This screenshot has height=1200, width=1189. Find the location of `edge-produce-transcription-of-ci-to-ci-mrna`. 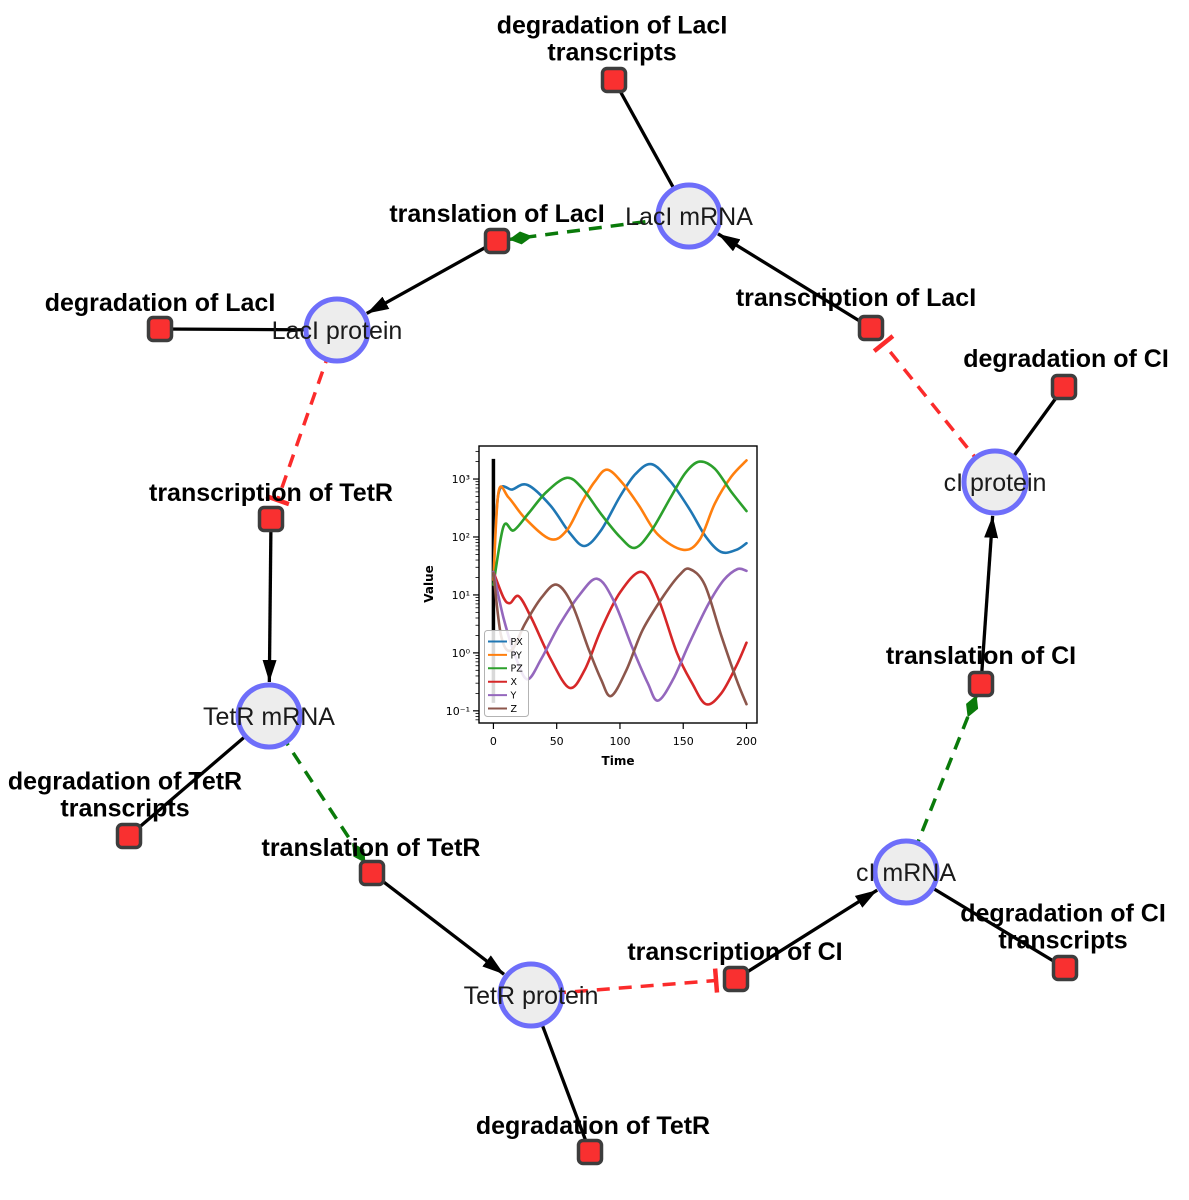

edge-produce-transcription-of-ci-to-ci-mrna is located at coordinates (807, 934).